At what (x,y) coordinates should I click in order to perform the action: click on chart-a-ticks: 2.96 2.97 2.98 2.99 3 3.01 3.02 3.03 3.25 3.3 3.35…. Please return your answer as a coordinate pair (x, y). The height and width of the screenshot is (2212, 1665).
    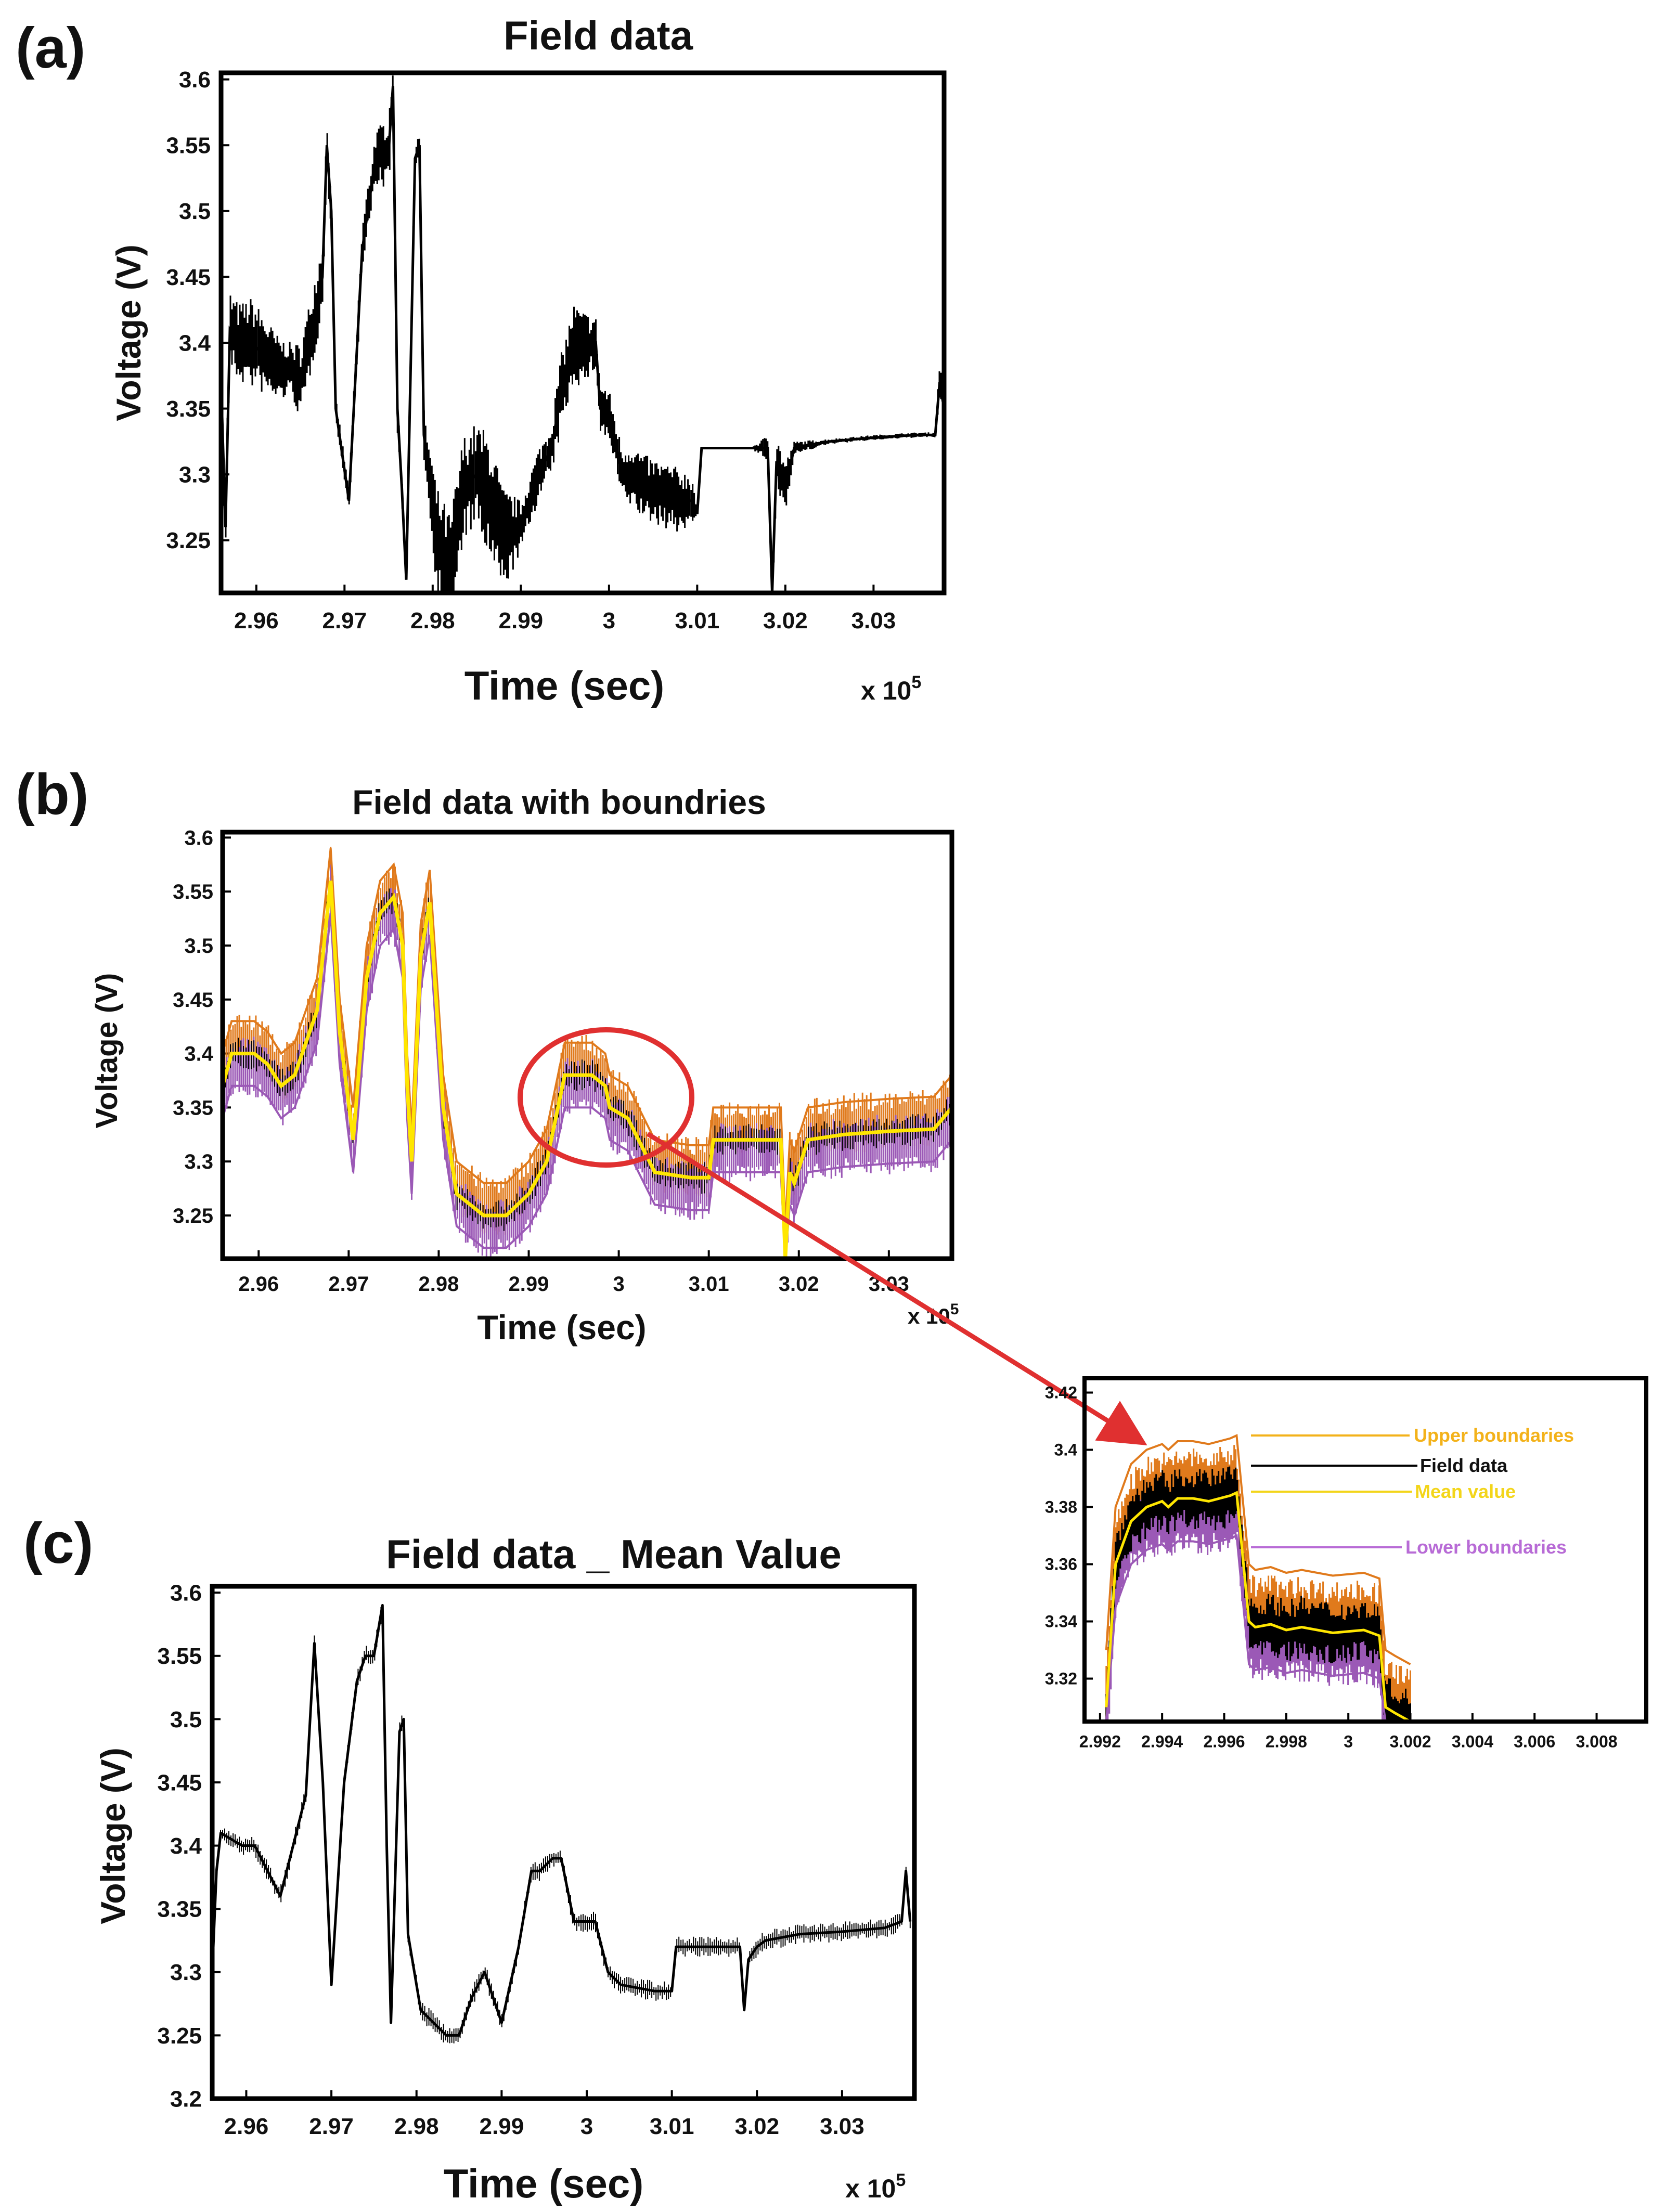
    Looking at the image, I should click on (531, 350).